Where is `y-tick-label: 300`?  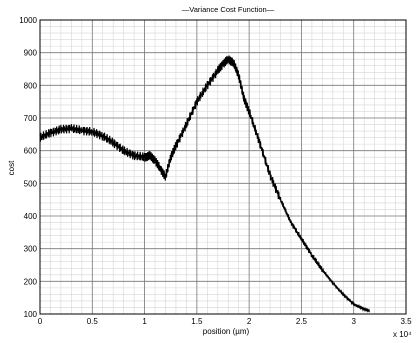 y-tick-label: 300 is located at coordinates (31, 249).